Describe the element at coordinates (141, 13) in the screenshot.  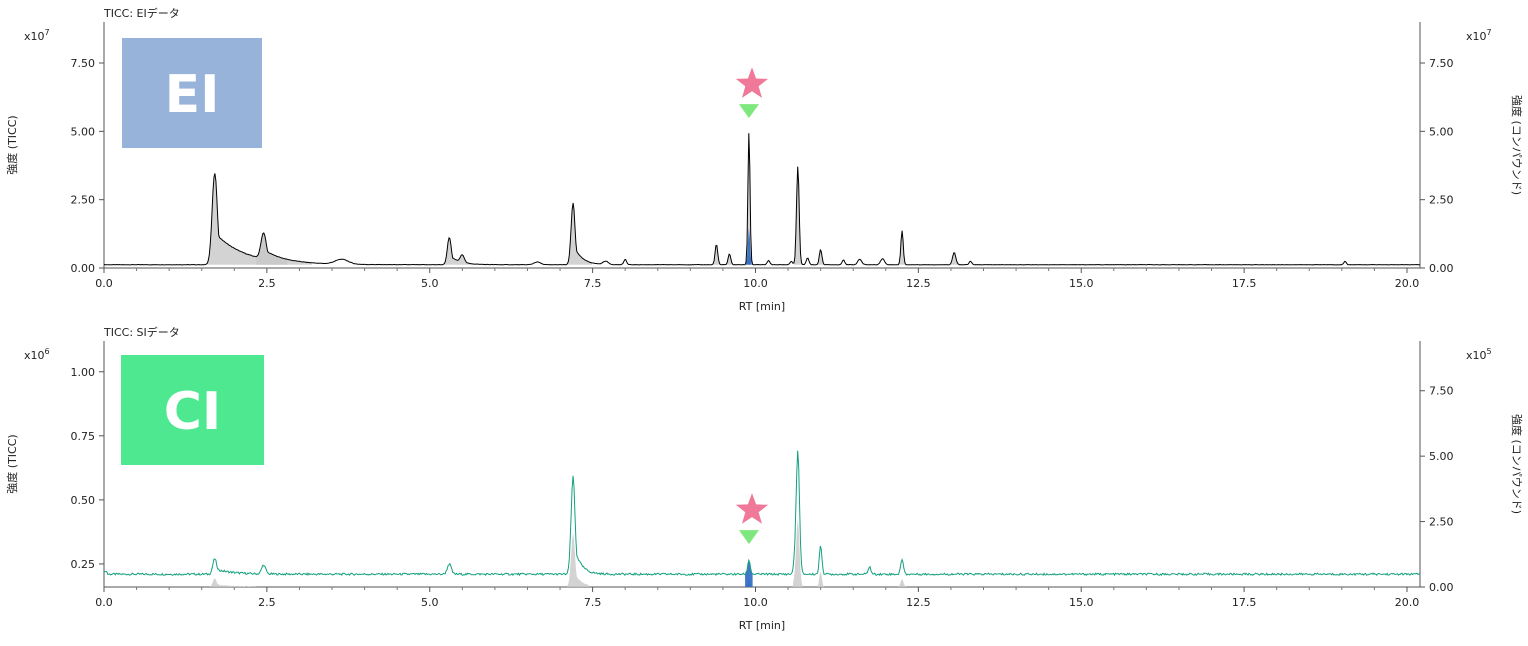
I see `chart-title: TICC: EIデータ` at that location.